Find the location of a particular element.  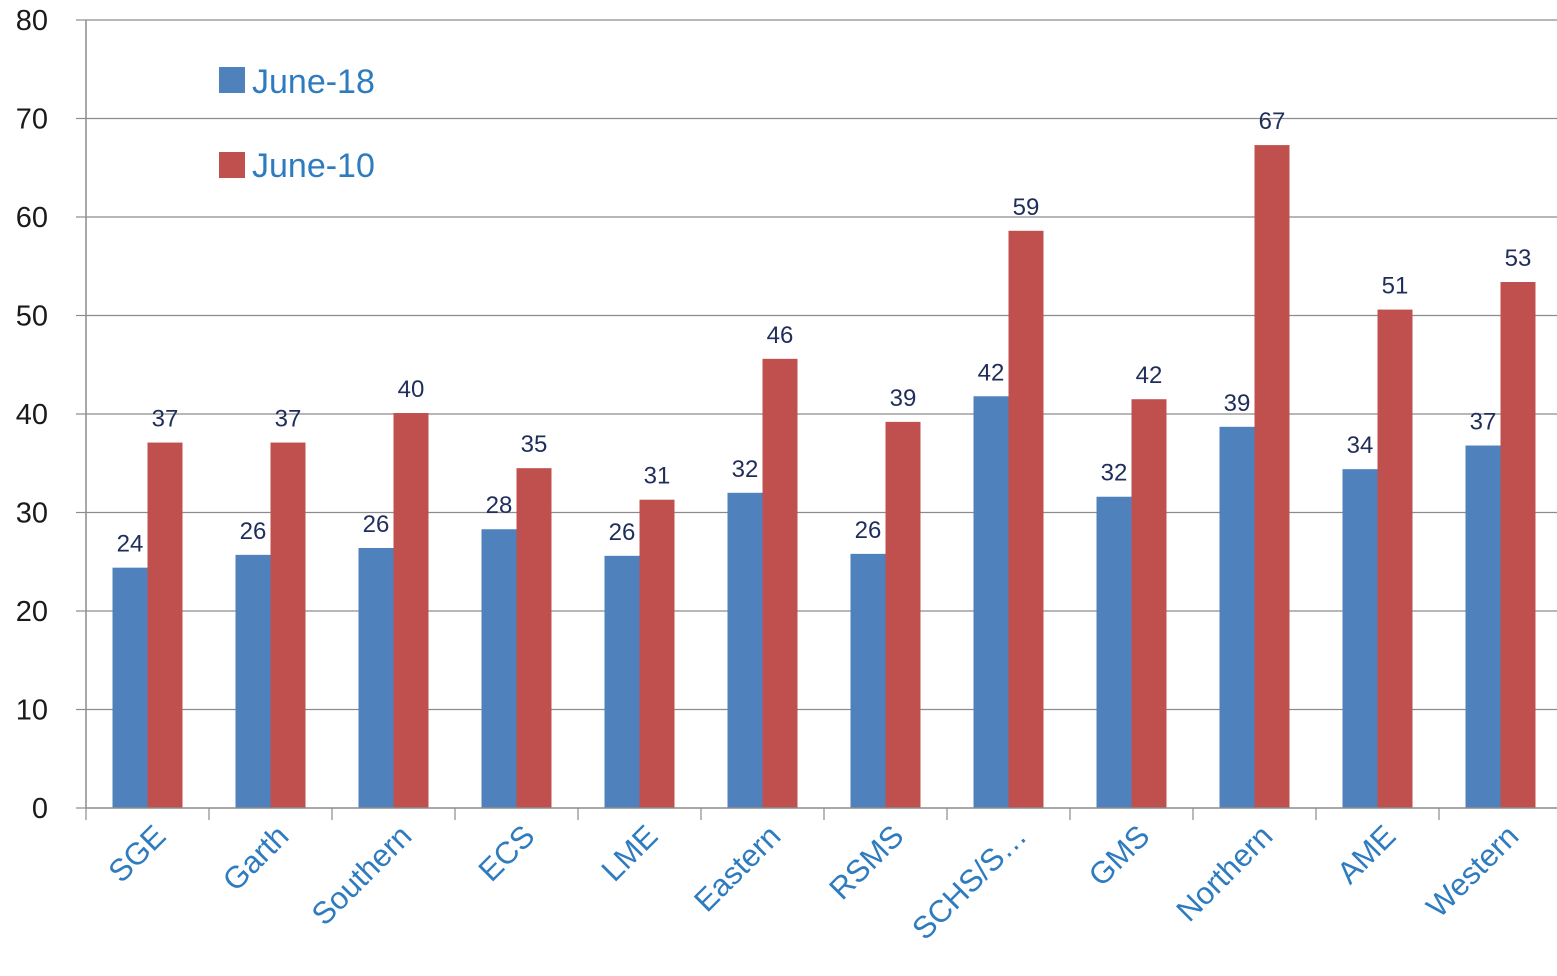

x-tick-label: Garth is located at coordinates (256, 858).